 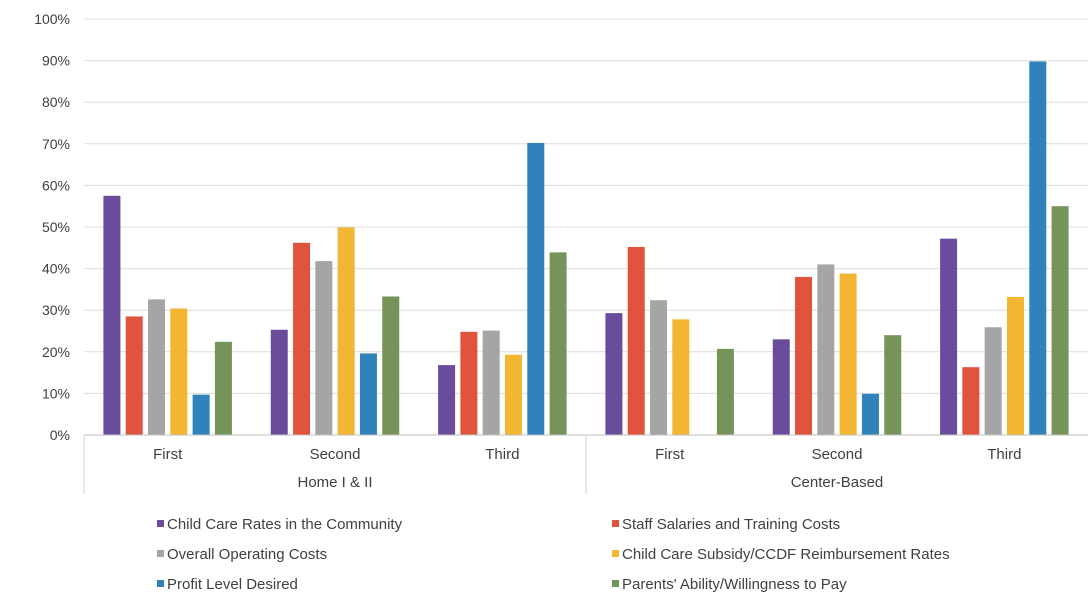 I want to click on y-tick-label: 0%, so click(x=60, y=435).